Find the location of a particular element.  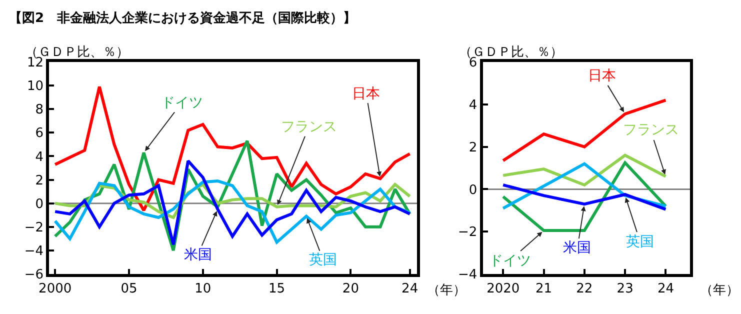

x-tick-label: 10 is located at coordinates (203, 289).